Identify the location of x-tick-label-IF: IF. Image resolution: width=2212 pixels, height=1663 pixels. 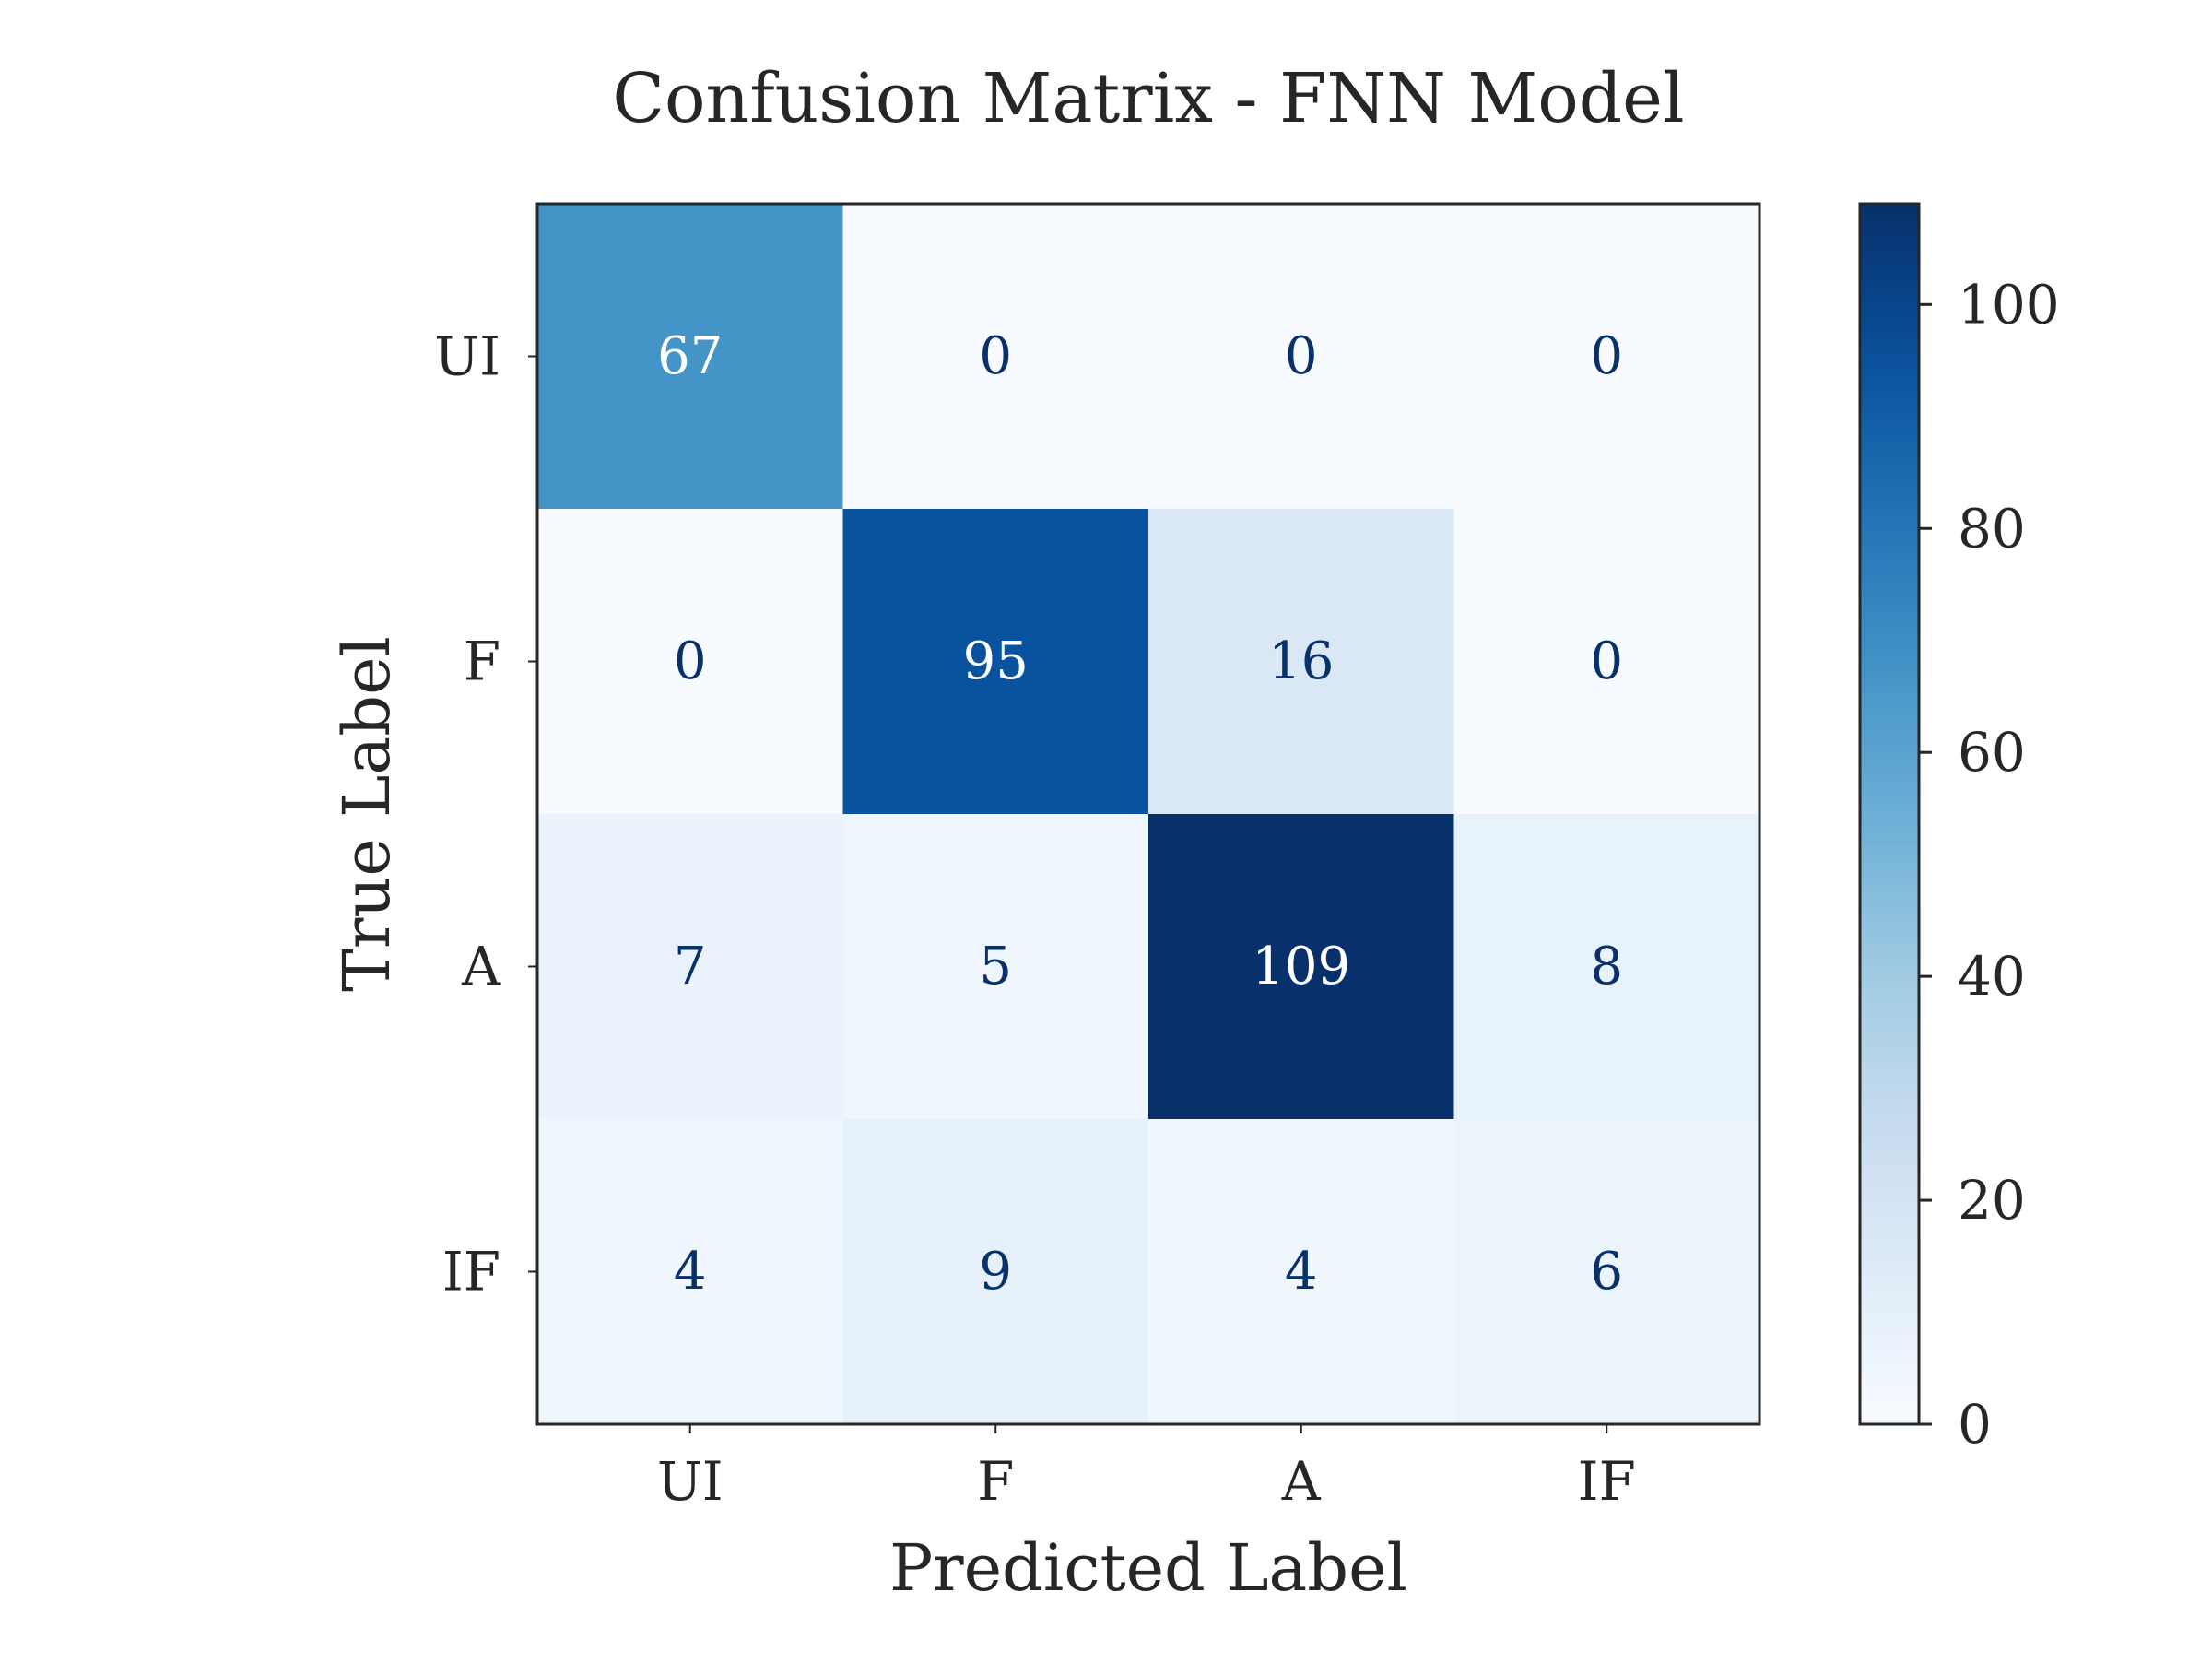
(1607, 1481).